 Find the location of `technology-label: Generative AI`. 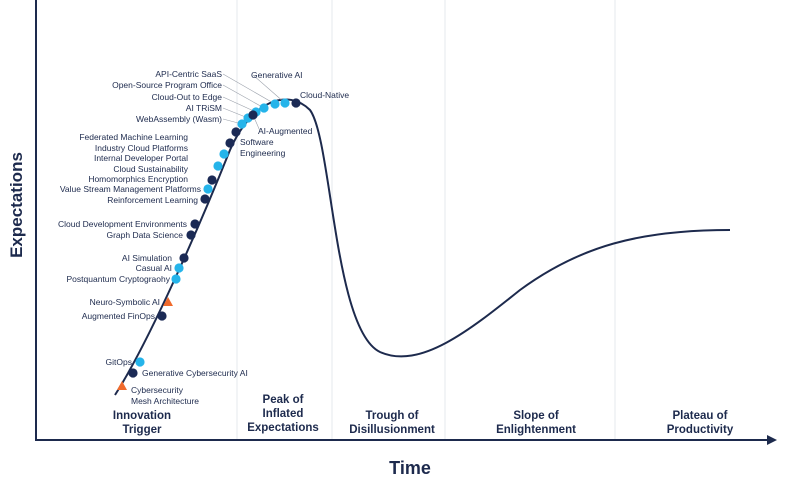

technology-label: Generative AI is located at coordinates (277, 75).